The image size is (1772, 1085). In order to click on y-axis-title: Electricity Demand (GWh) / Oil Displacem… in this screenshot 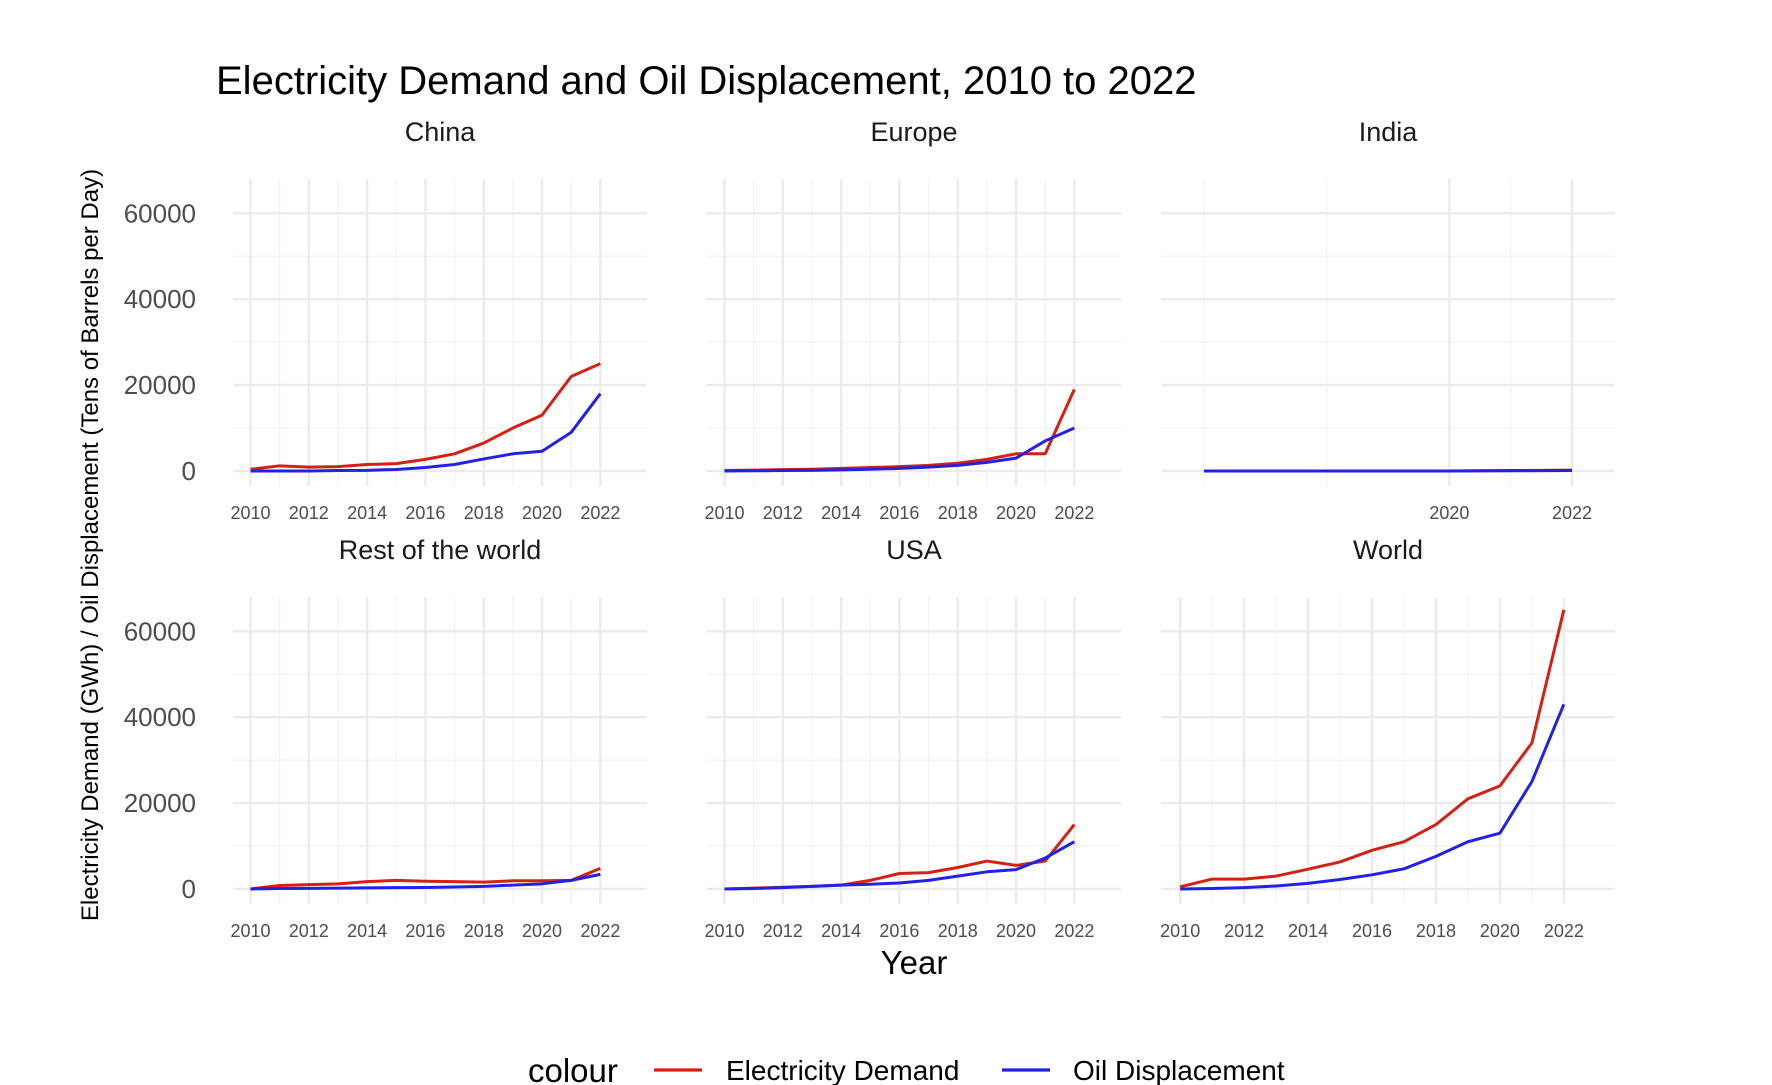, I will do `click(90, 545)`.